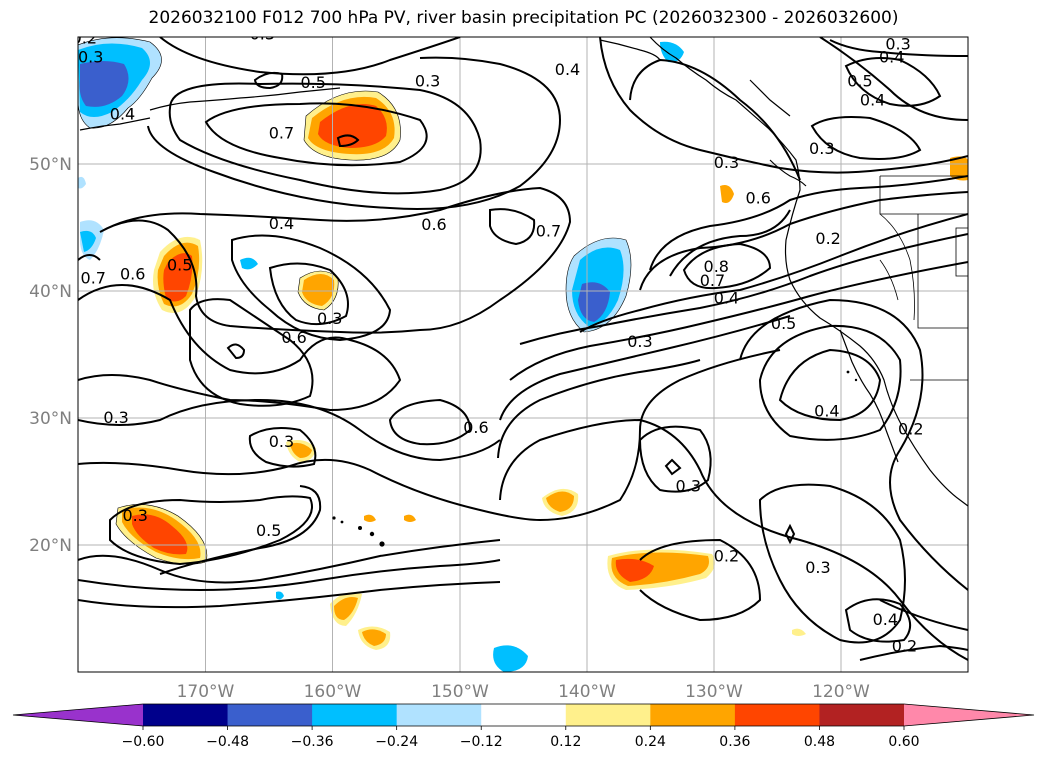 The height and width of the screenshot is (765, 1047). Describe the element at coordinates (565, 742) in the screenshot. I see `colorbar-tick-label: 0.12` at that location.